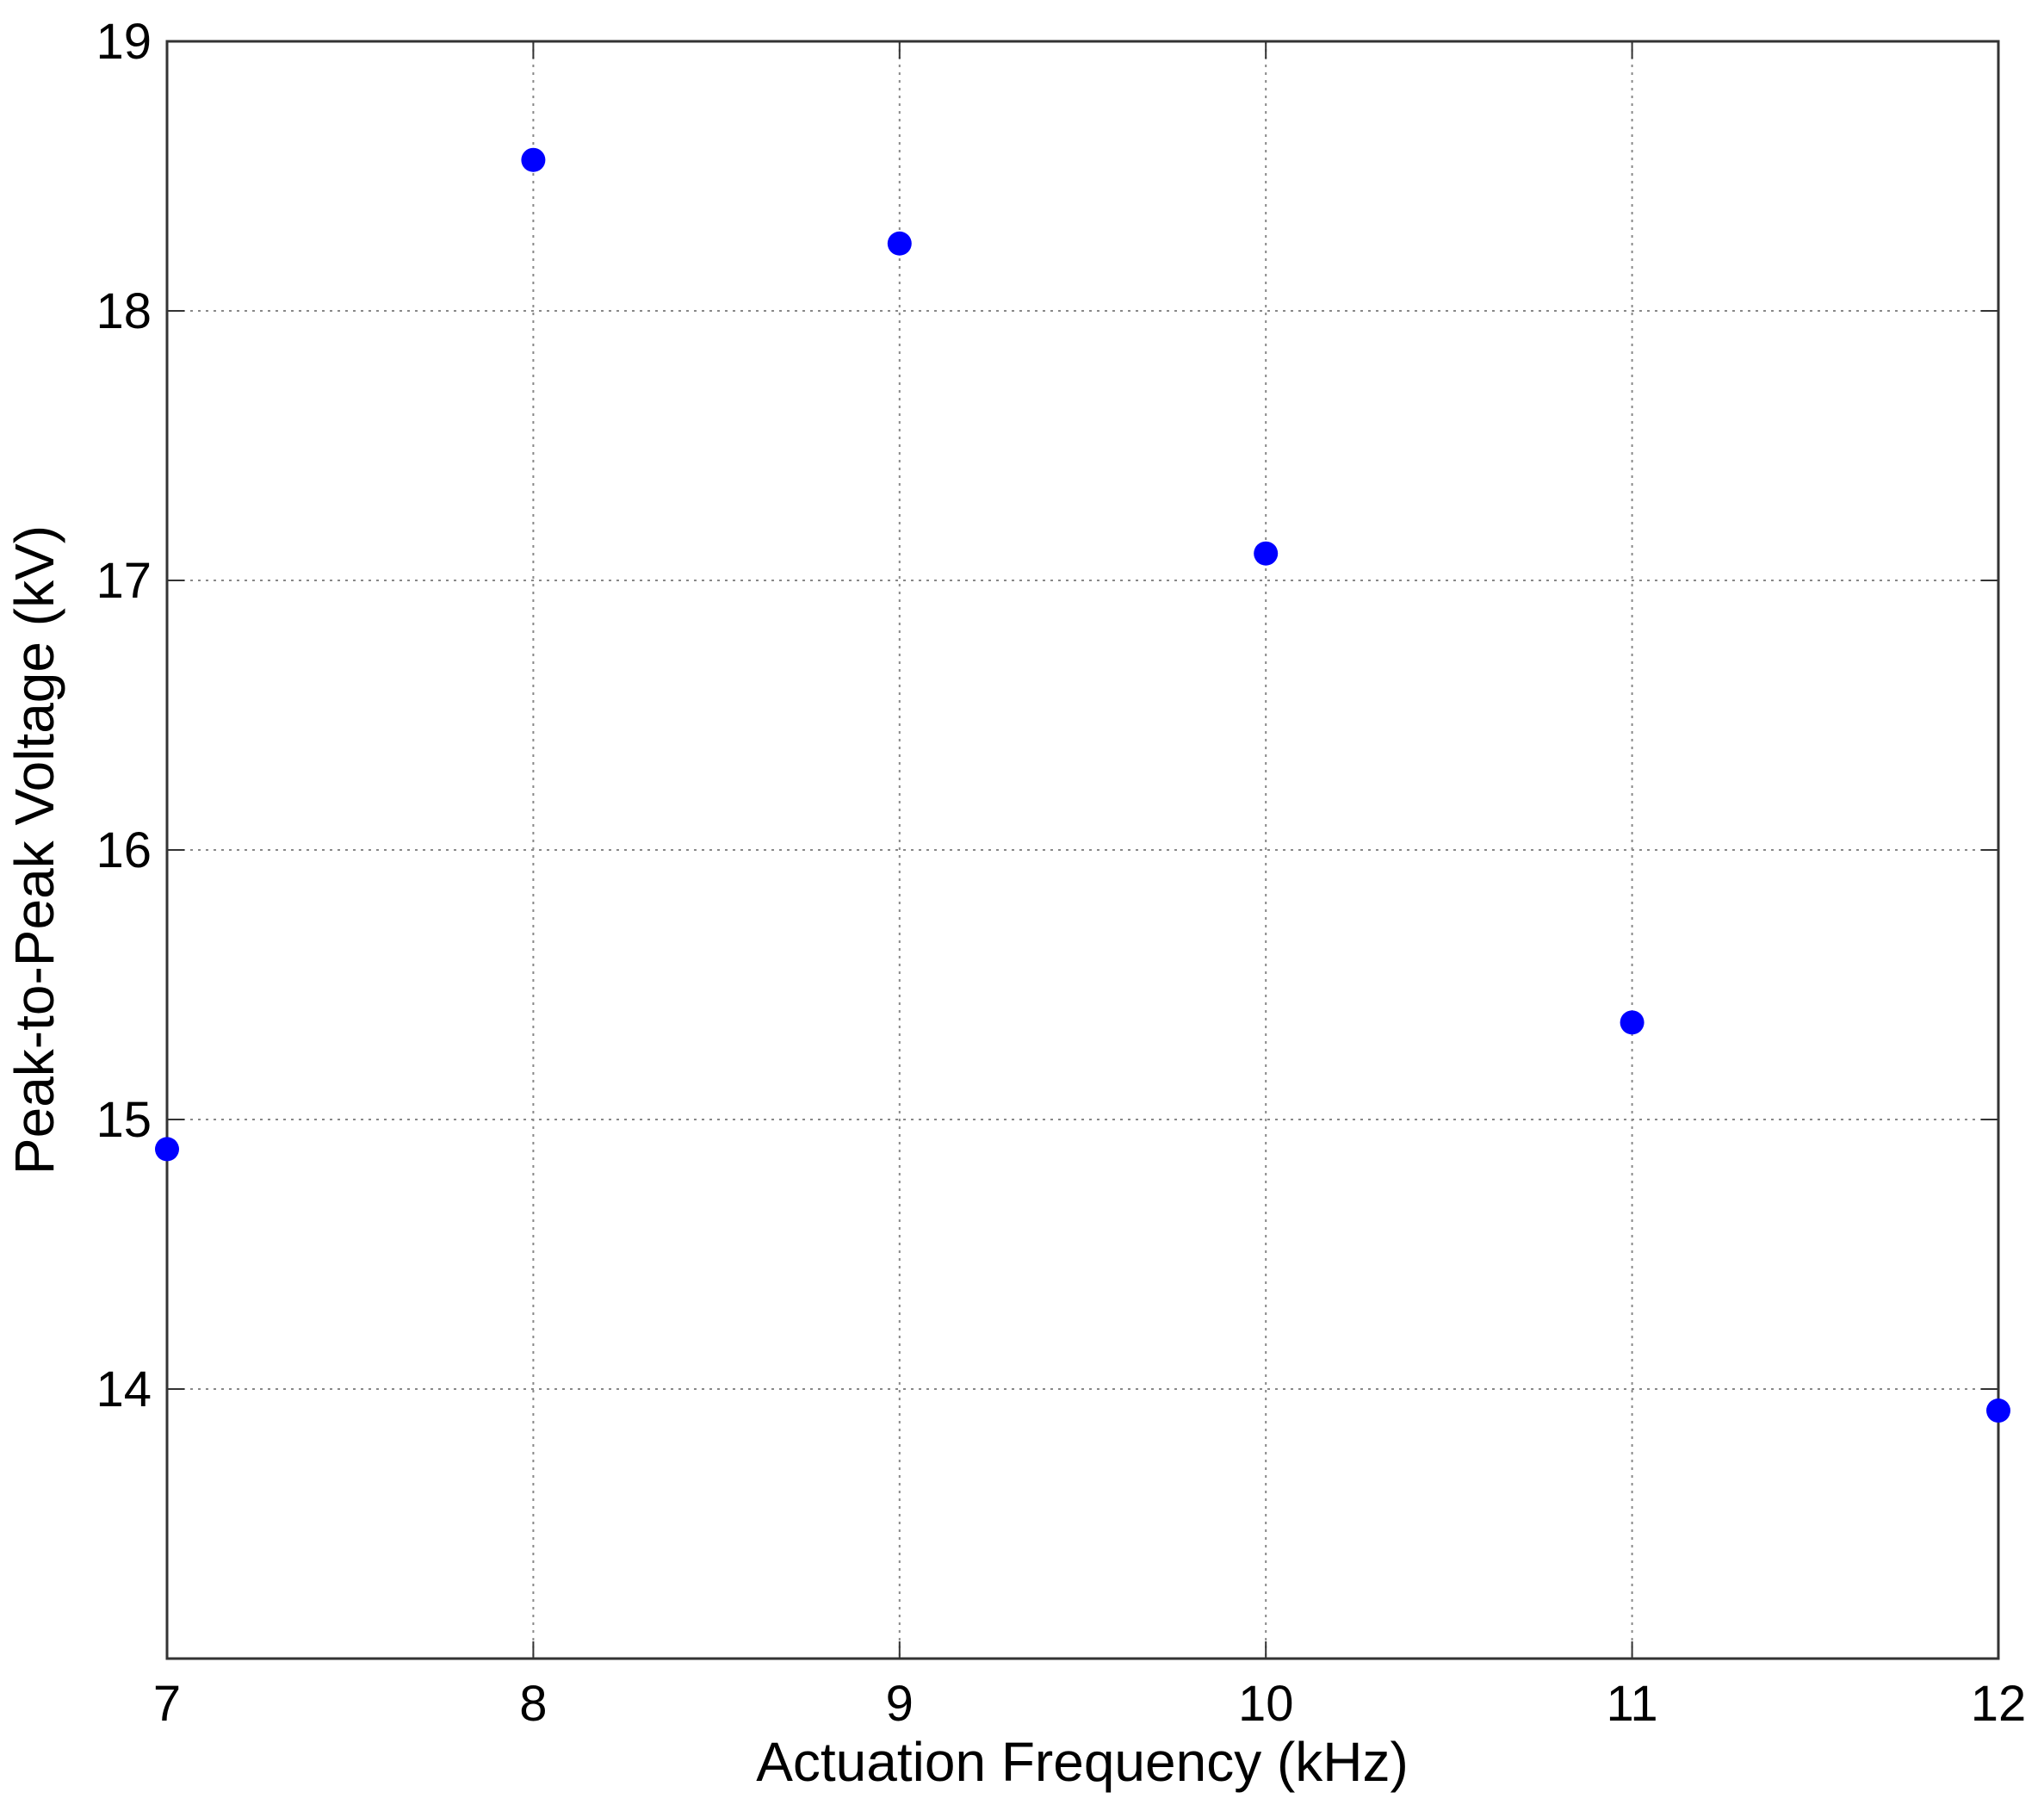 The image size is (2044, 1811). What do you see at coordinates (124, 42) in the screenshot?
I see `y-tick-label: 19` at bounding box center [124, 42].